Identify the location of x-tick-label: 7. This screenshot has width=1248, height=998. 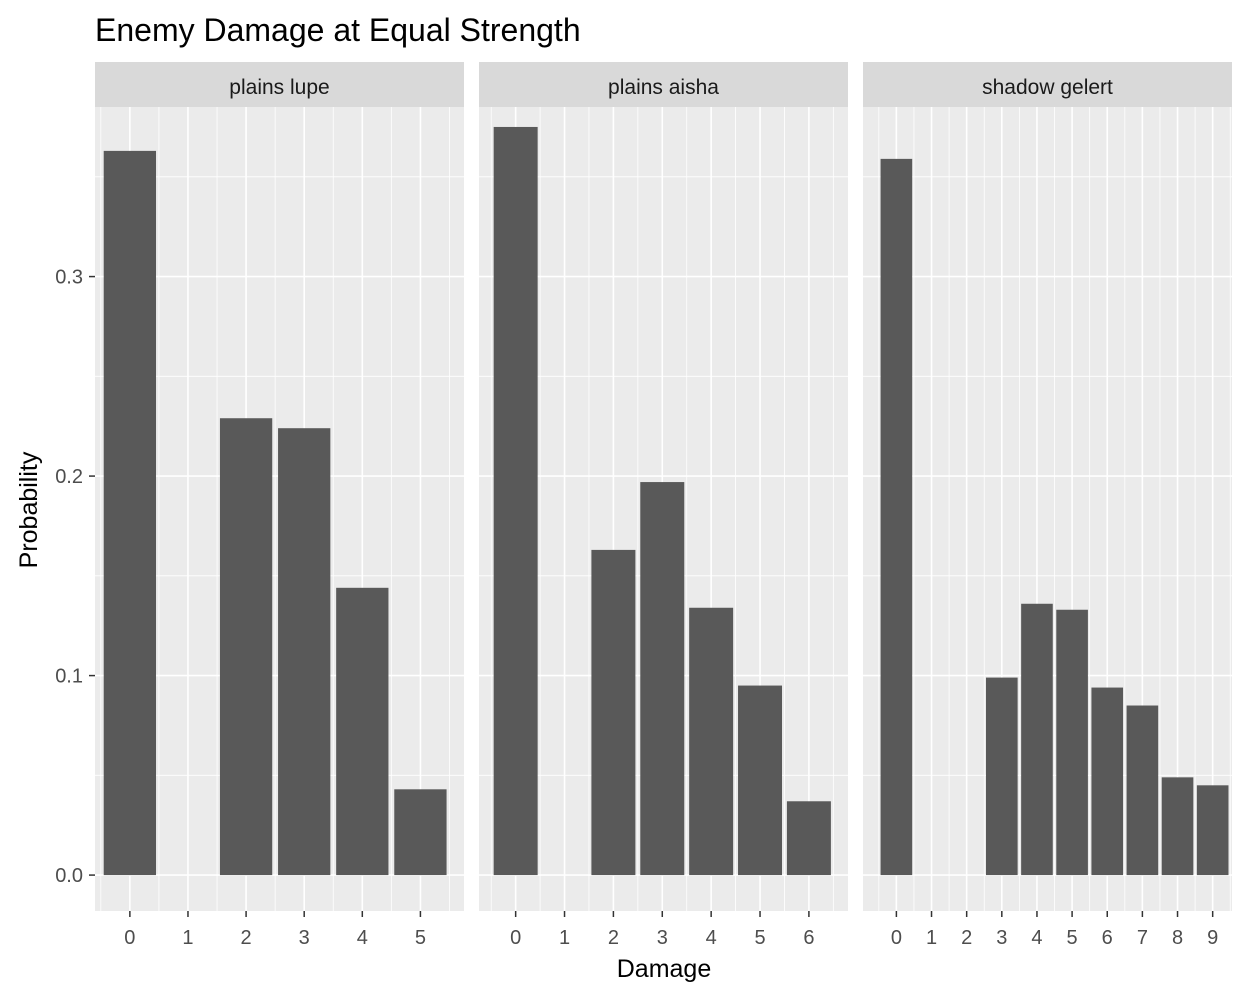
(1142, 938).